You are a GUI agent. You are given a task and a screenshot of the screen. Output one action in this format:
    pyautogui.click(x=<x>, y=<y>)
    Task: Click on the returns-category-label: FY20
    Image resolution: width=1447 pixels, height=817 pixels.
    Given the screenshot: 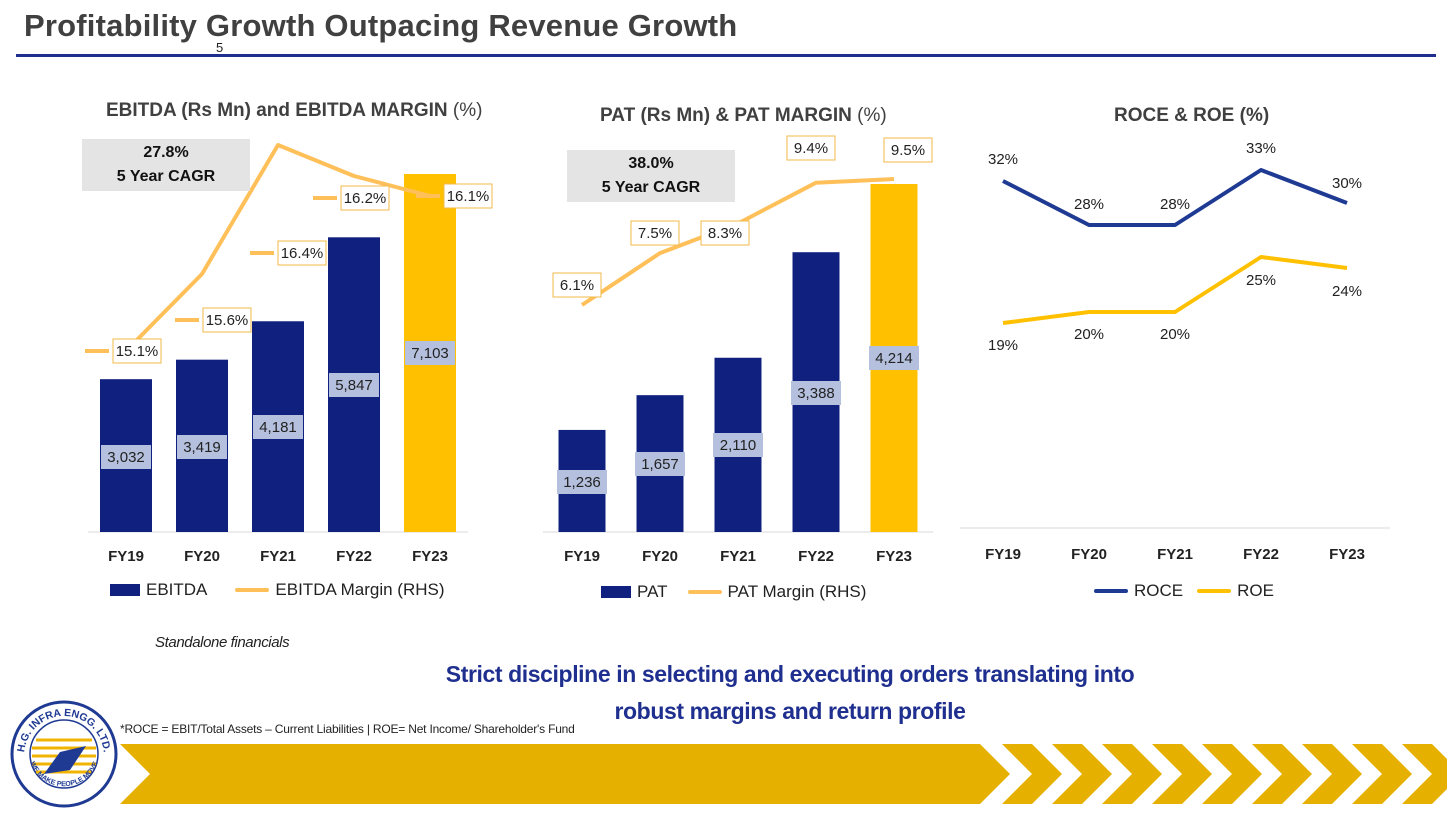 What is the action you would take?
    pyautogui.click(x=1089, y=554)
    